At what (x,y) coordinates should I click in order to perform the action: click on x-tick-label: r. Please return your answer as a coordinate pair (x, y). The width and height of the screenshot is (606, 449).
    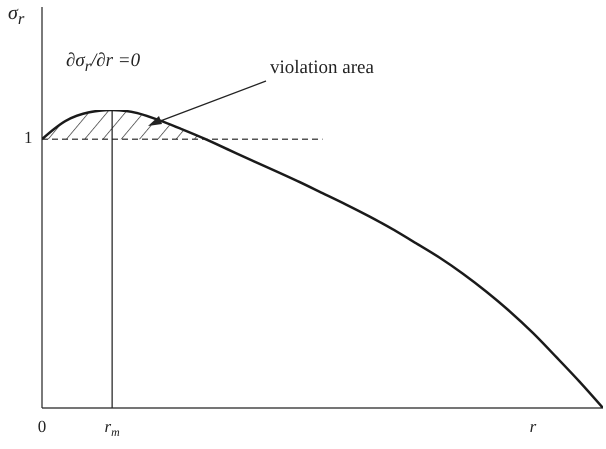
    Looking at the image, I should click on (533, 426).